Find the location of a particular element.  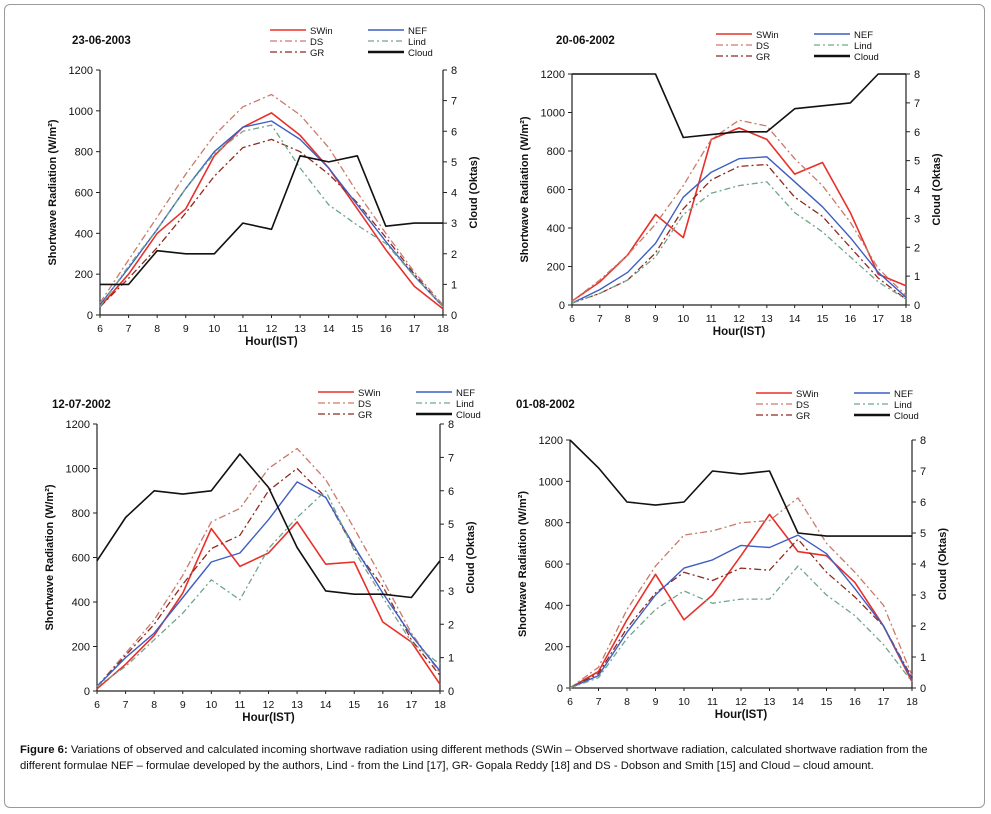

legend-label-lind: Lind is located at coordinates (863, 46).